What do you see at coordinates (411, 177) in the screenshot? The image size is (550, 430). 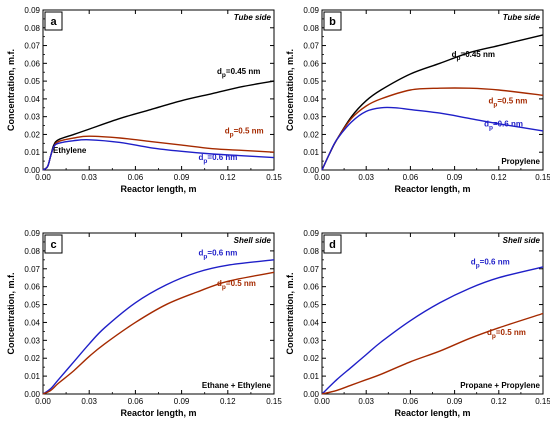 I see `x-tick-label: 0.06` at bounding box center [411, 177].